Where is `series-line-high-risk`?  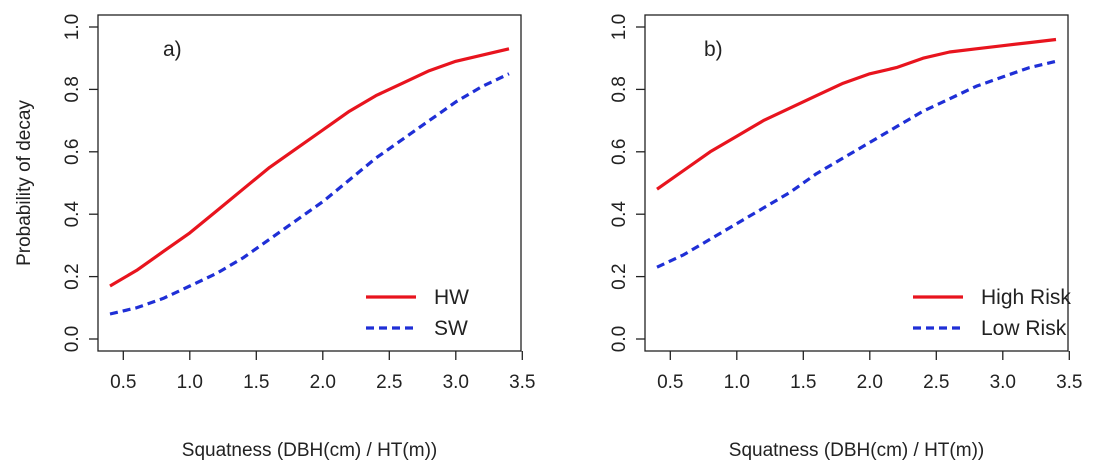
series-line-high-risk is located at coordinates (856, 114).